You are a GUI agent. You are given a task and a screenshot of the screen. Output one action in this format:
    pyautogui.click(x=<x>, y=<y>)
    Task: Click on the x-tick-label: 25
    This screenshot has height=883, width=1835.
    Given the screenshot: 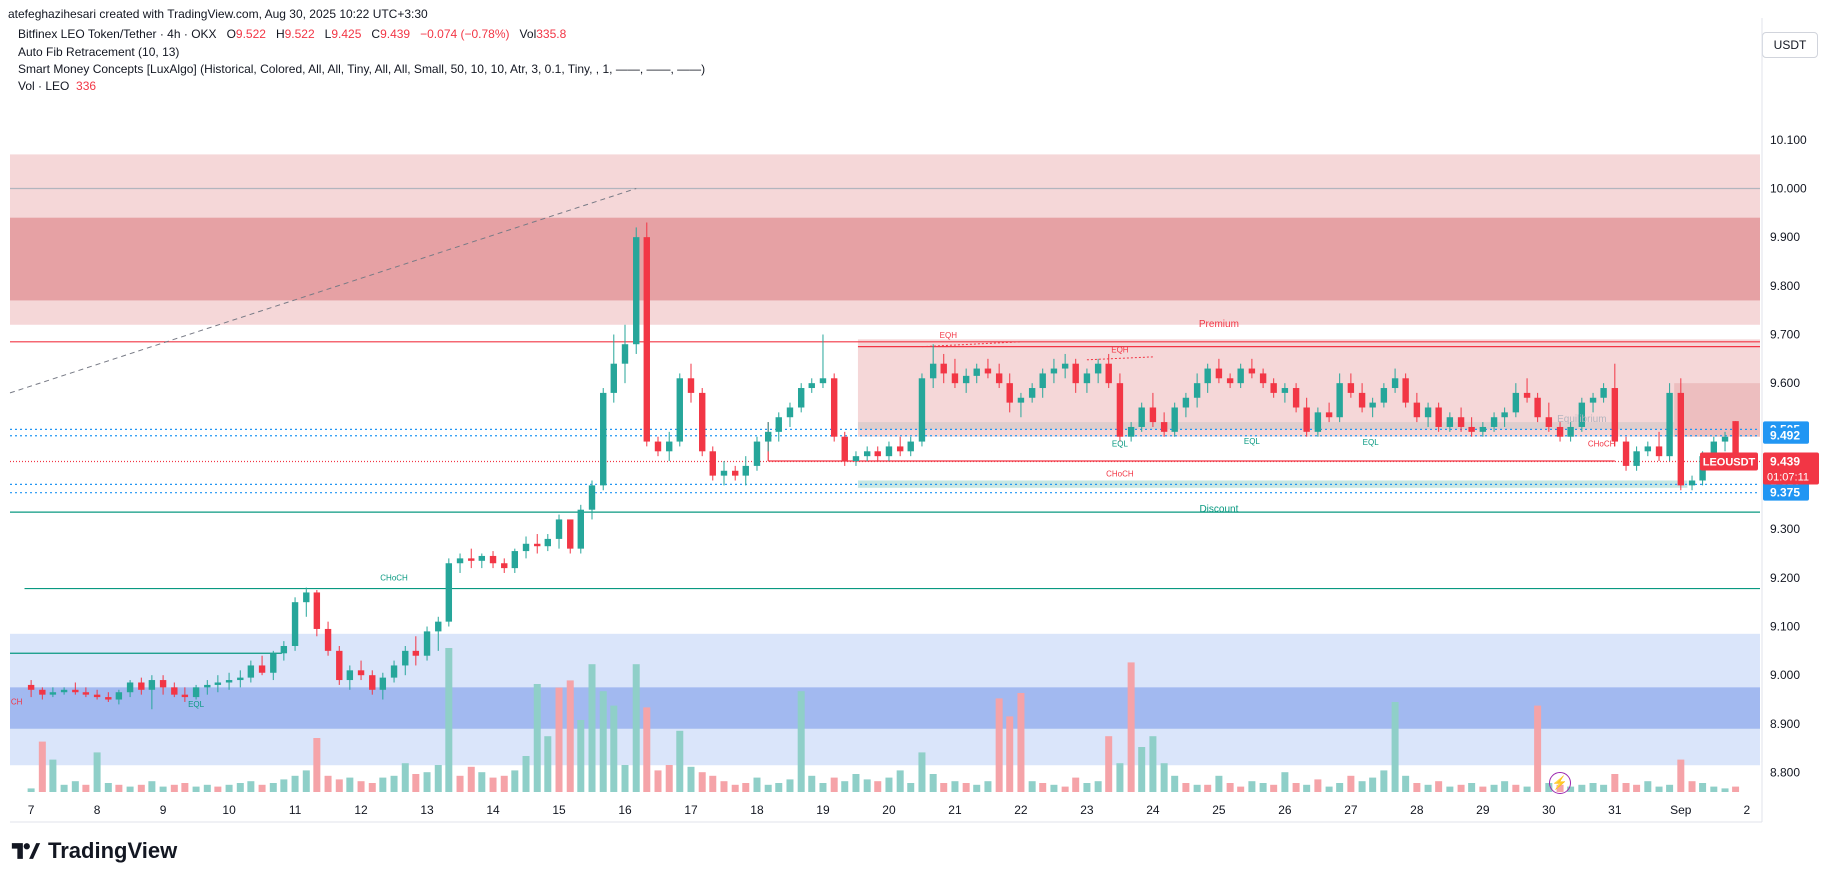 What is the action you would take?
    pyautogui.click(x=1219, y=810)
    